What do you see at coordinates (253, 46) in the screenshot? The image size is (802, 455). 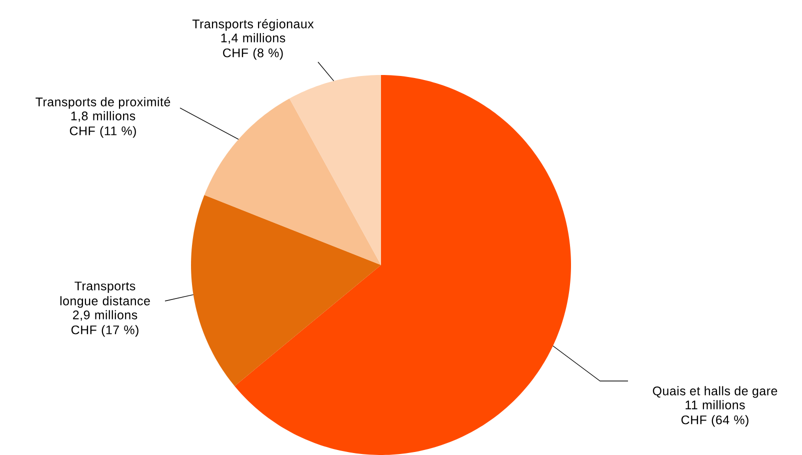 I see `data-label: 1,4 millions CHF (8 %)` at bounding box center [253, 46].